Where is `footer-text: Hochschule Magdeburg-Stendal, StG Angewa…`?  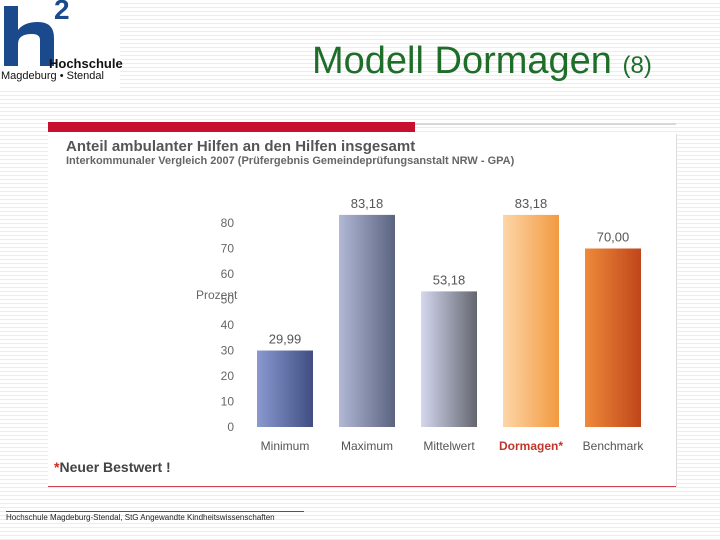
footer-text: Hochschule Magdeburg-Stendal, StG Angewa… is located at coordinates (155, 516).